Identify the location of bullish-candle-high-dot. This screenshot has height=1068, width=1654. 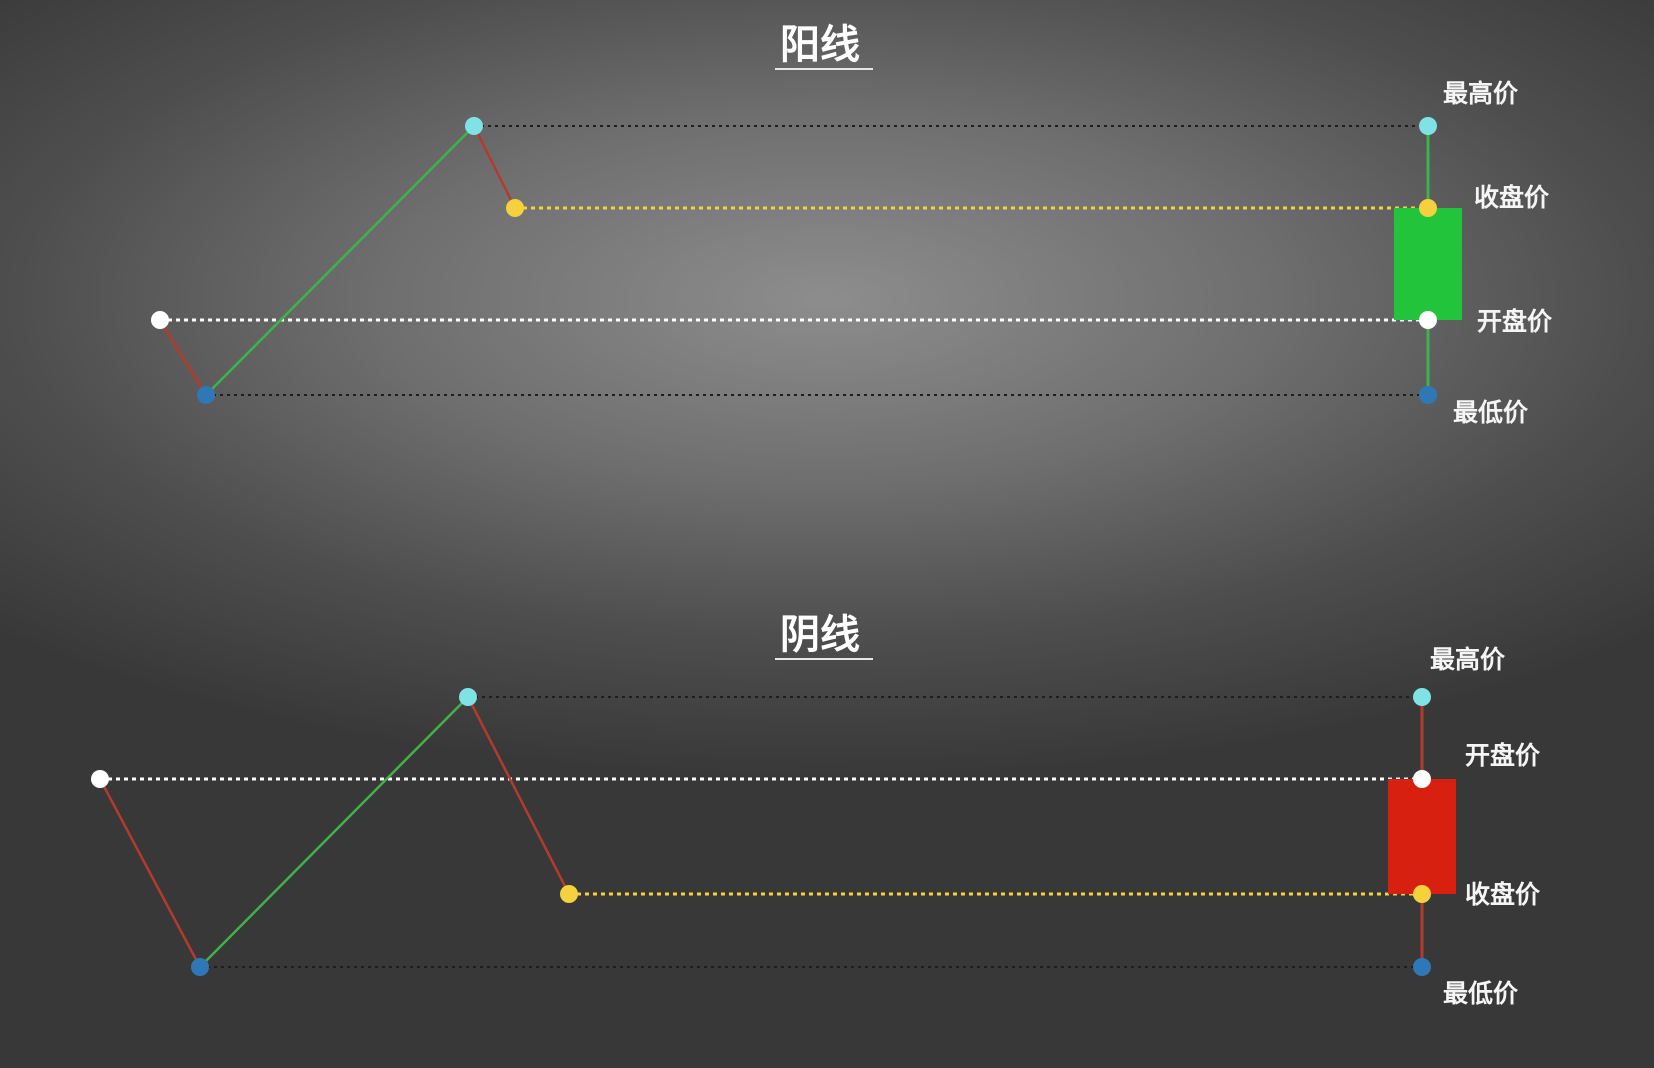
(1428, 126).